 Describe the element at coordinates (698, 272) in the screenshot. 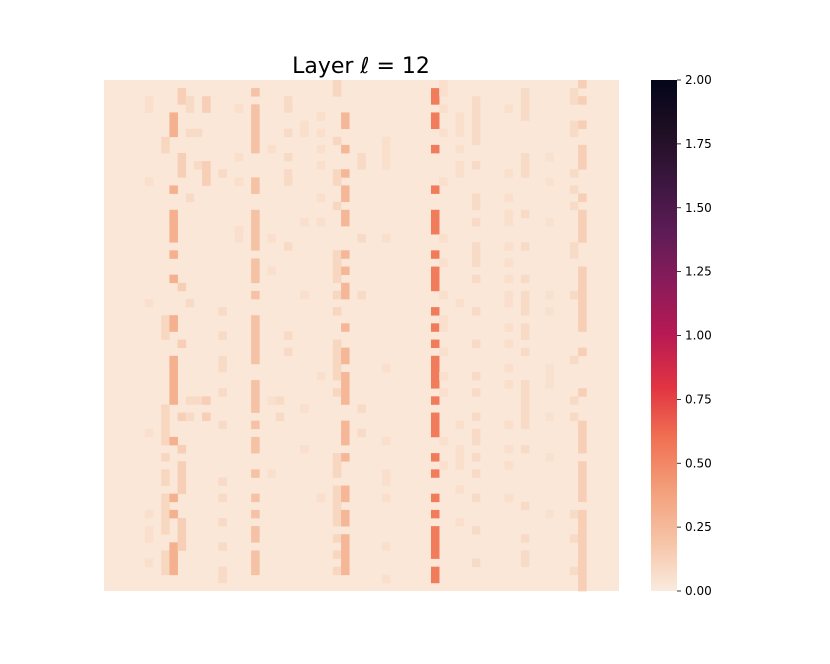

I see `colorbar-tick-label: 1.25` at that location.